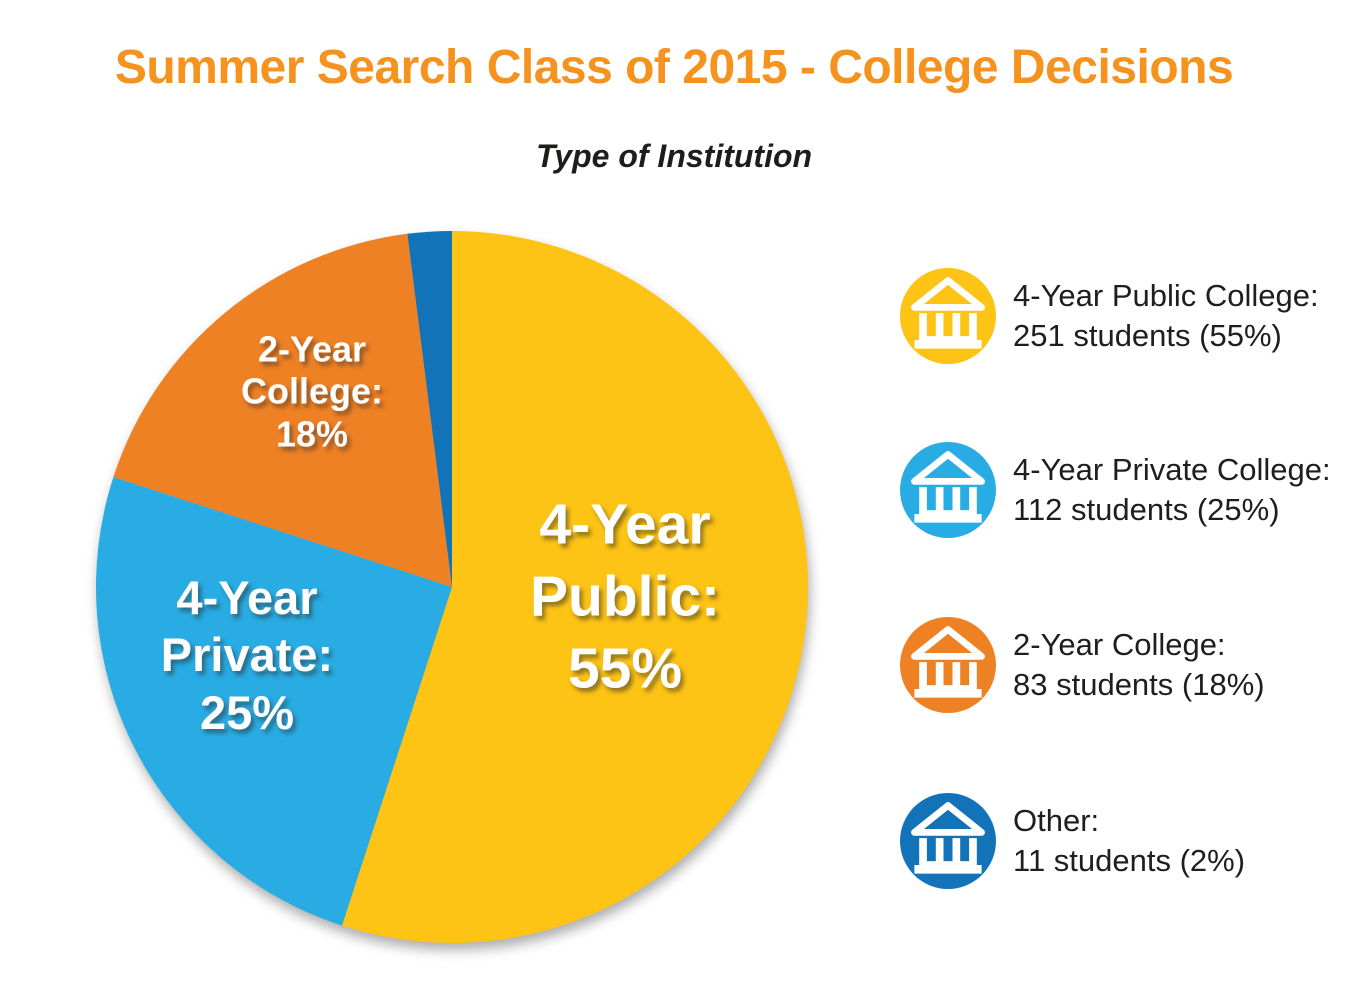  What do you see at coordinates (625, 596) in the screenshot?
I see `pie-slice-label-4-year-public: 4-Year Public: 55%` at bounding box center [625, 596].